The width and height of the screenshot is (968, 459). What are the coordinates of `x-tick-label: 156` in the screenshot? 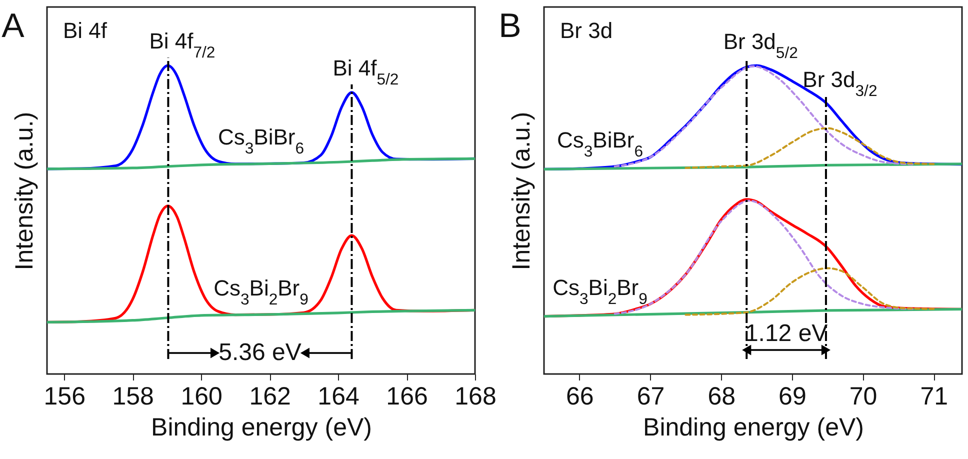 It's located at (65, 396).